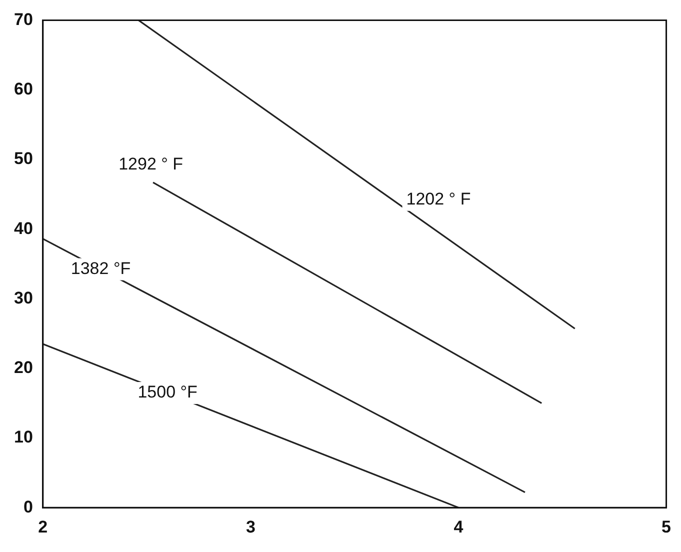 Image resolution: width=681 pixels, height=552 pixels. Describe the element at coordinates (23, 89) in the screenshot. I see `y-tick-label: 60` at that location.